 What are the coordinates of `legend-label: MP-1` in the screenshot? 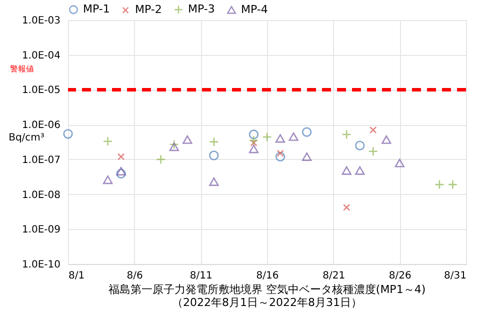 It's located at (96, 9).